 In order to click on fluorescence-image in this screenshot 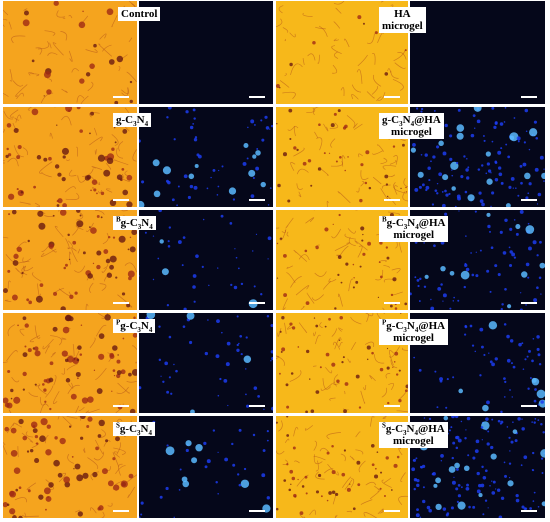, I will do `click(477, 52)`.